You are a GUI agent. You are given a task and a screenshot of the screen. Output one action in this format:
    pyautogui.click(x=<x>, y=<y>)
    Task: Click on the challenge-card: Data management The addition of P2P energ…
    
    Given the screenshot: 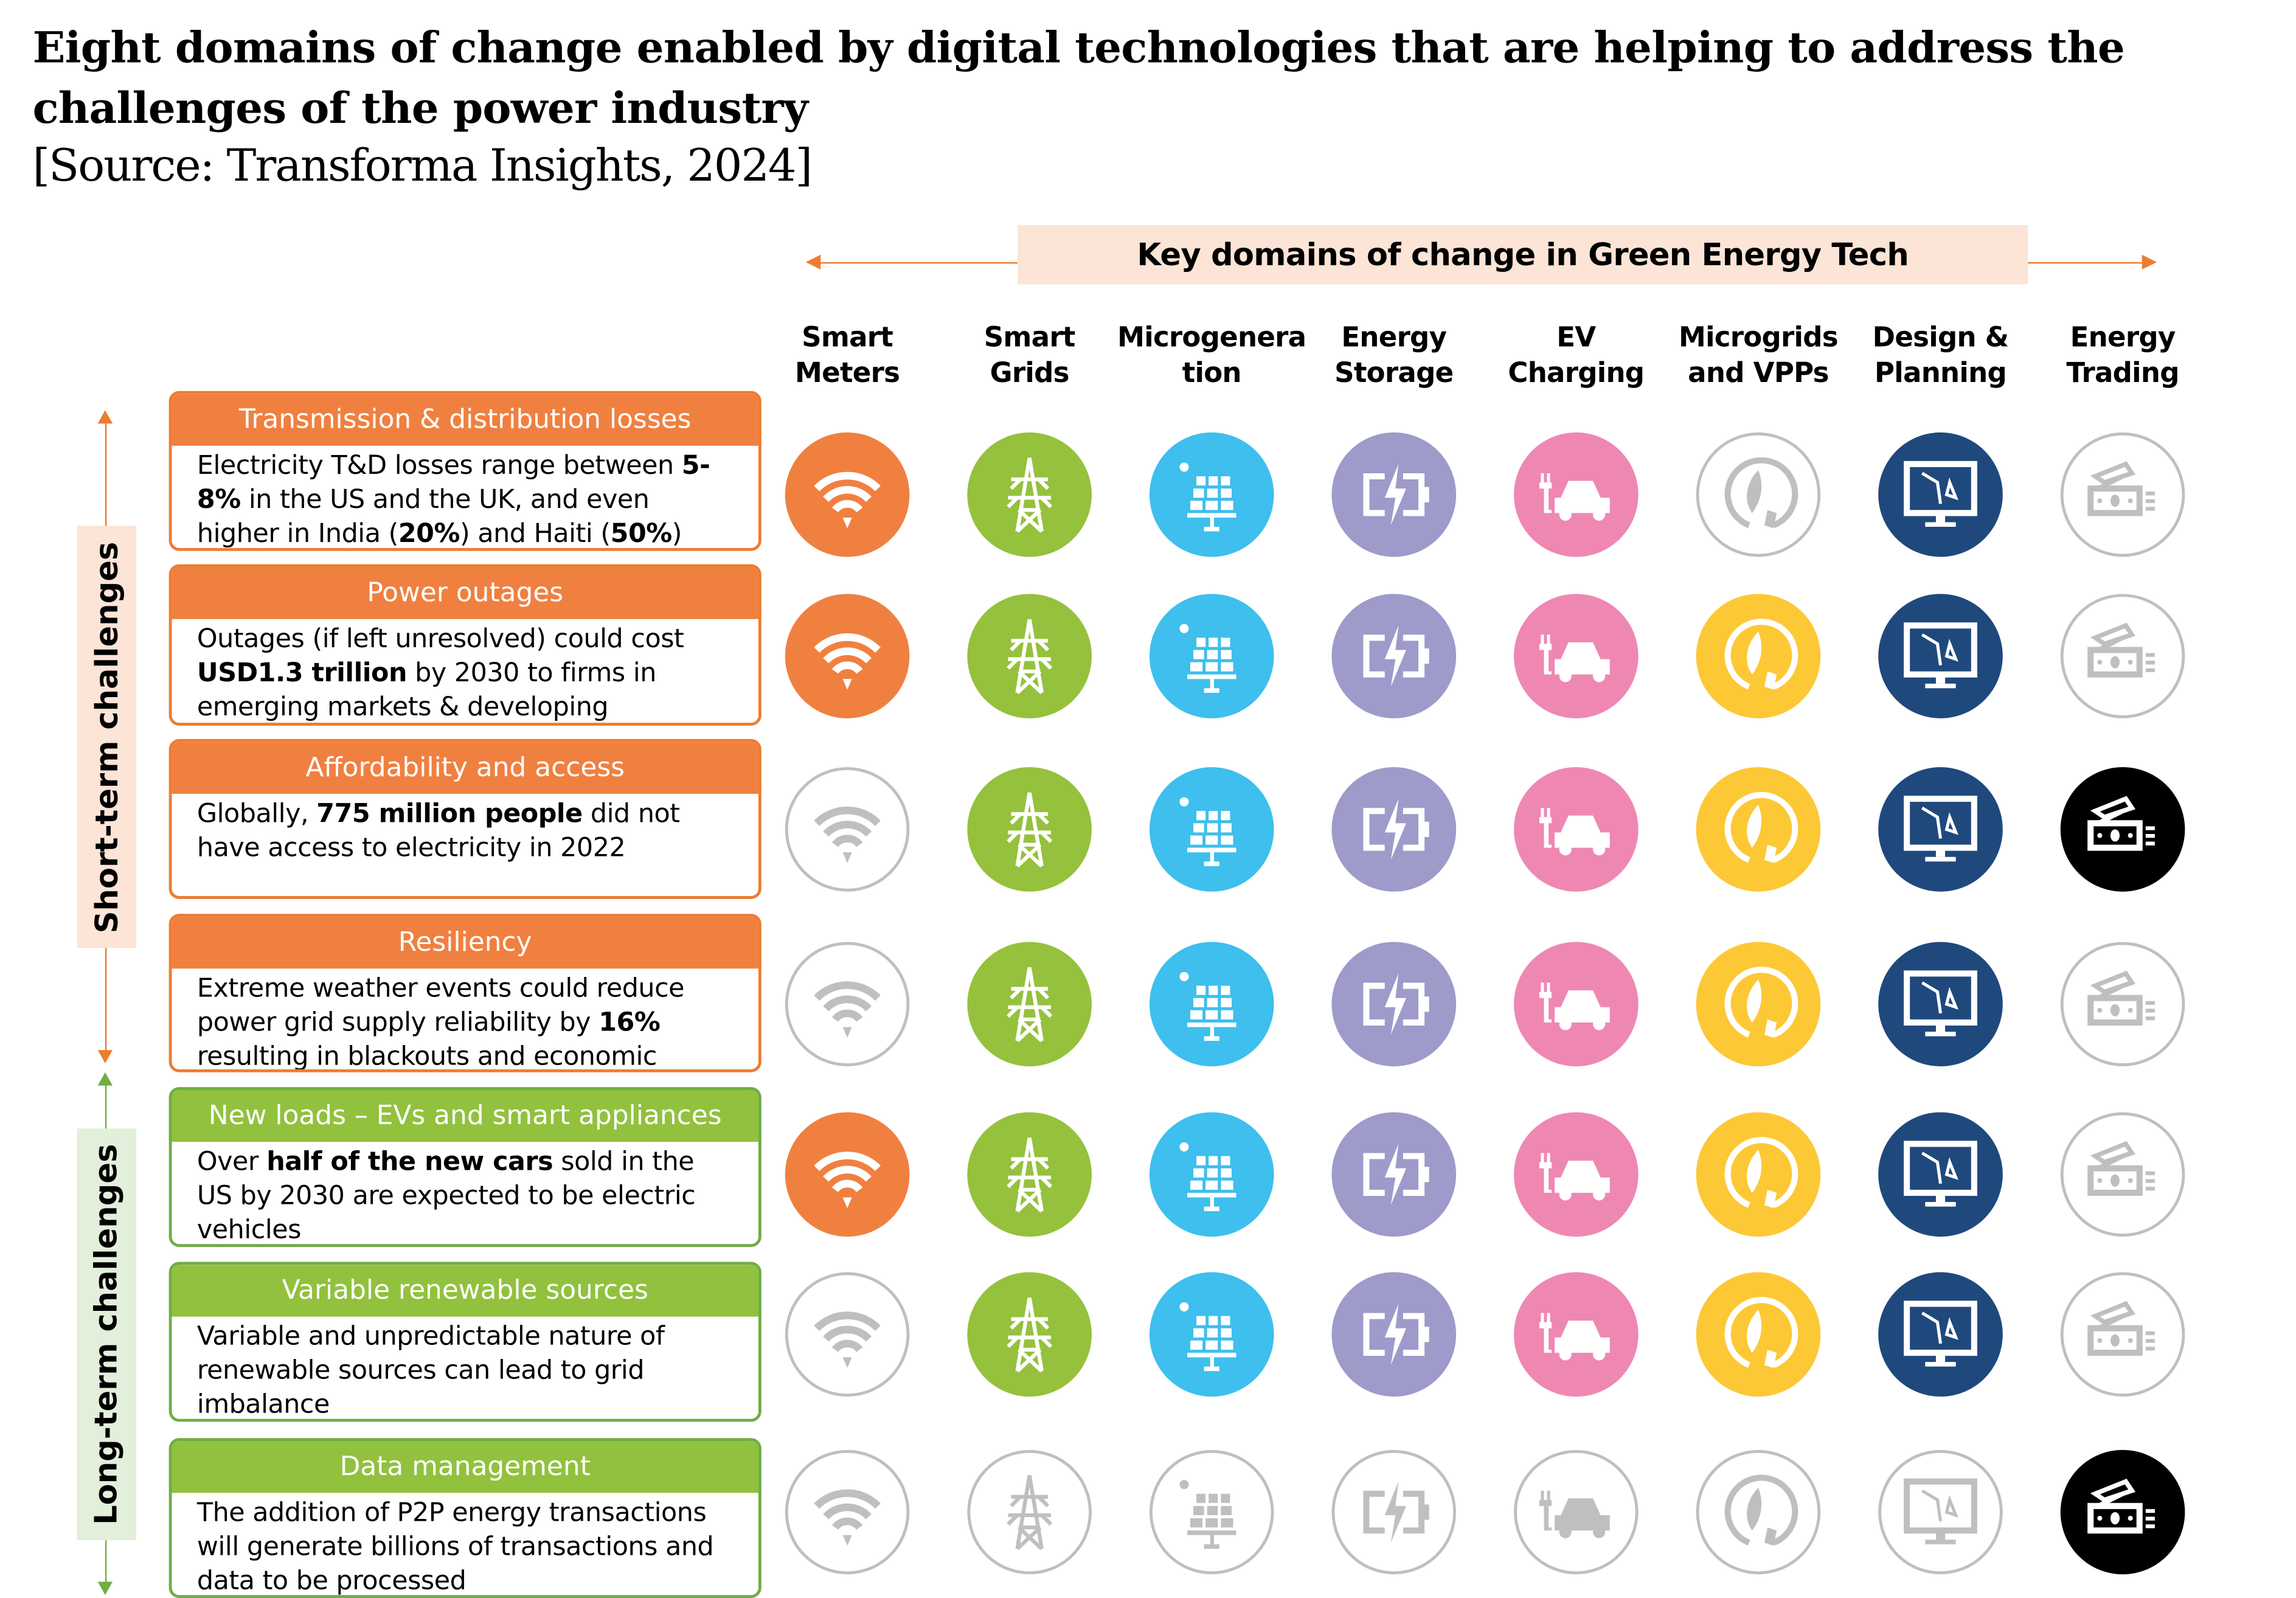 What is the action you would take?
    pyautogui.click(x=464, y=1518)
    